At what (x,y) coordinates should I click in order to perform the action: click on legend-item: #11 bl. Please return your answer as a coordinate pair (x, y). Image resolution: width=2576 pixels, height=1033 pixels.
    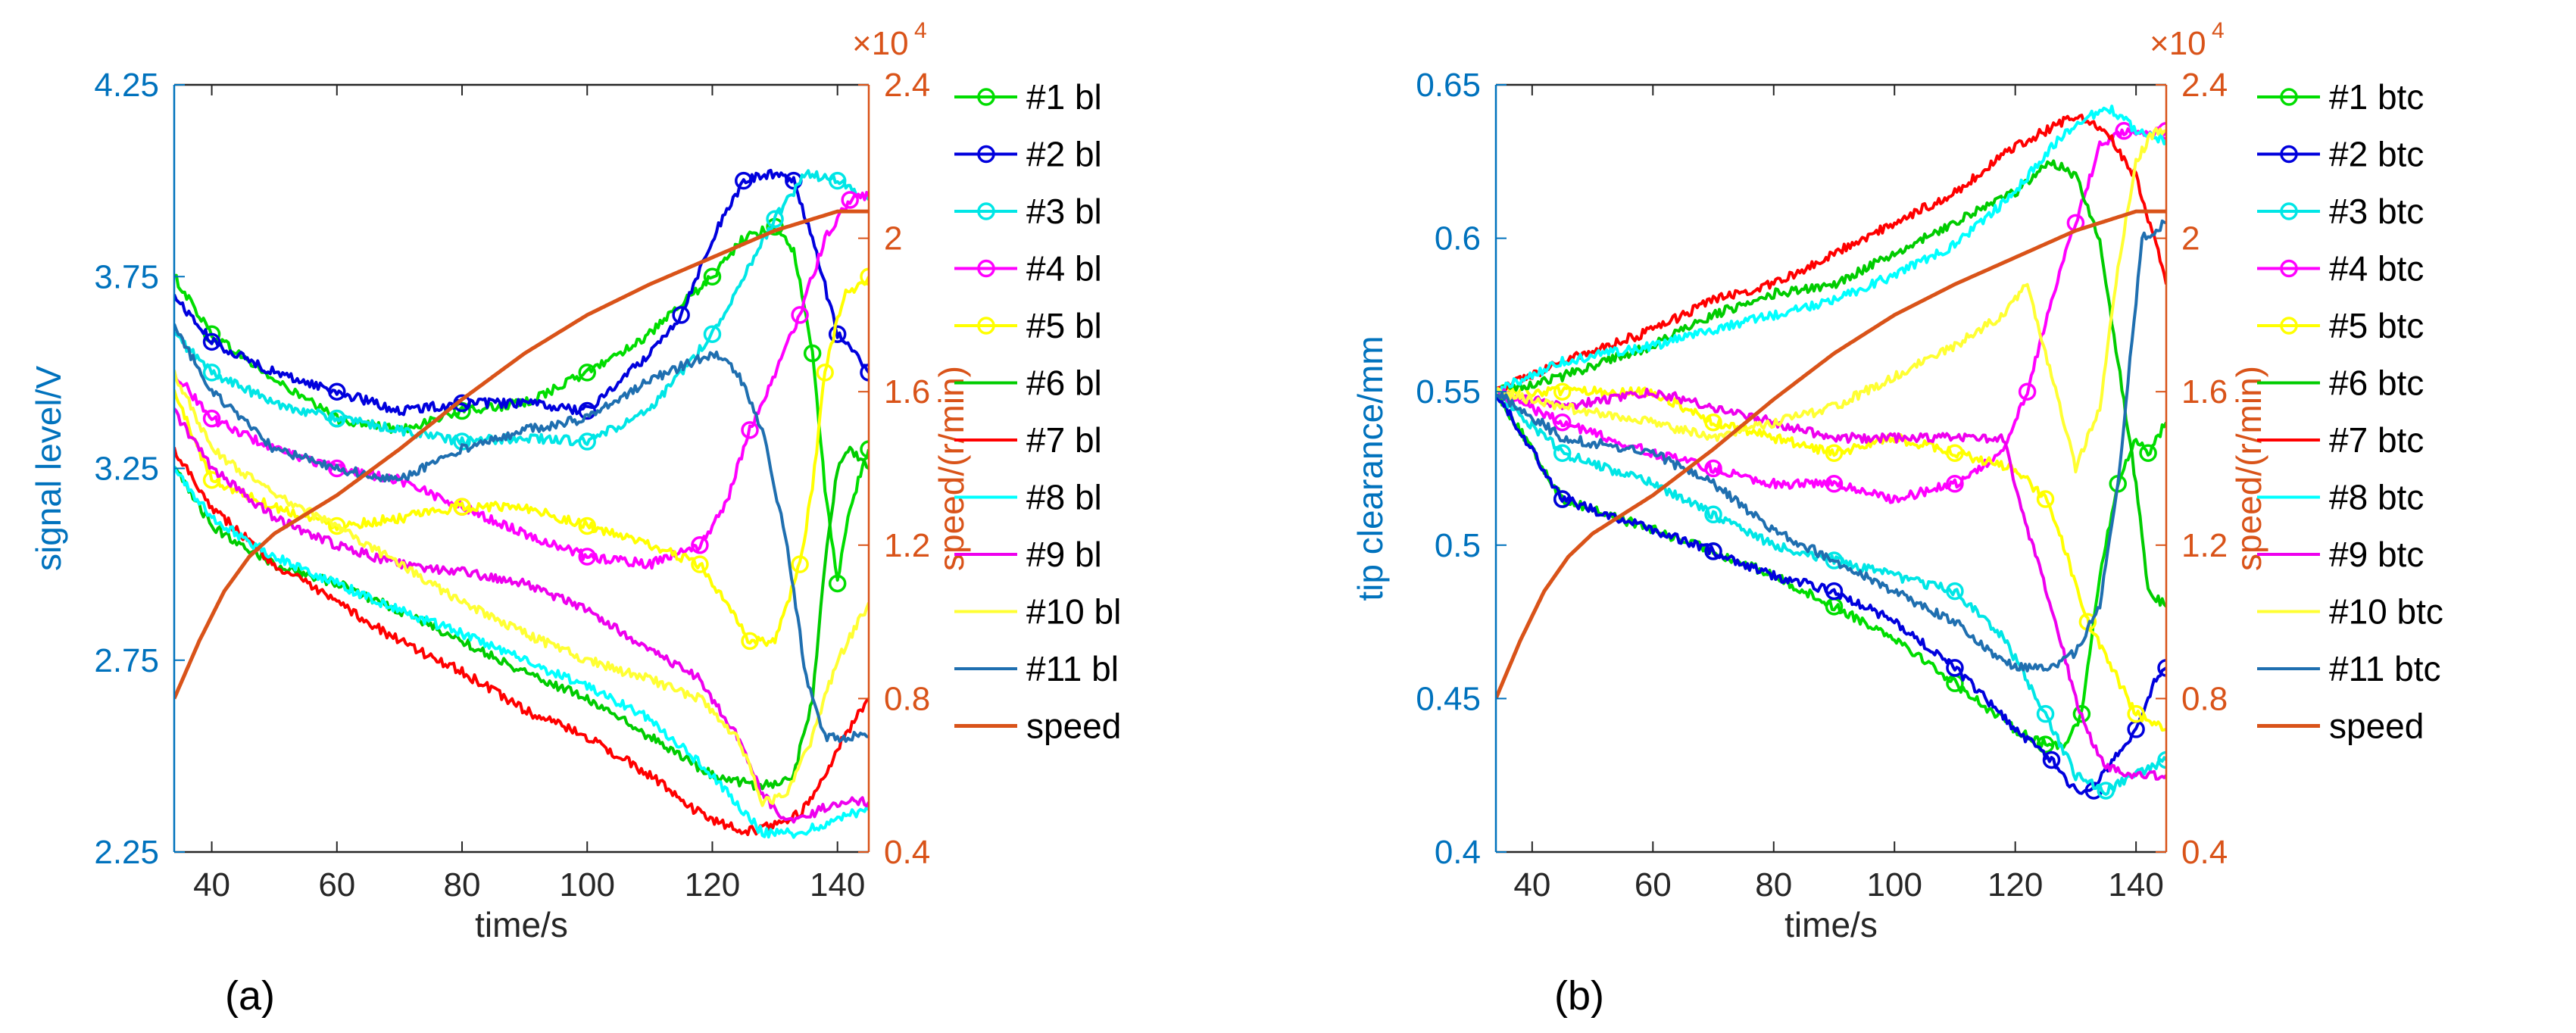
    Looking at the image, I should click on (1037, 668).